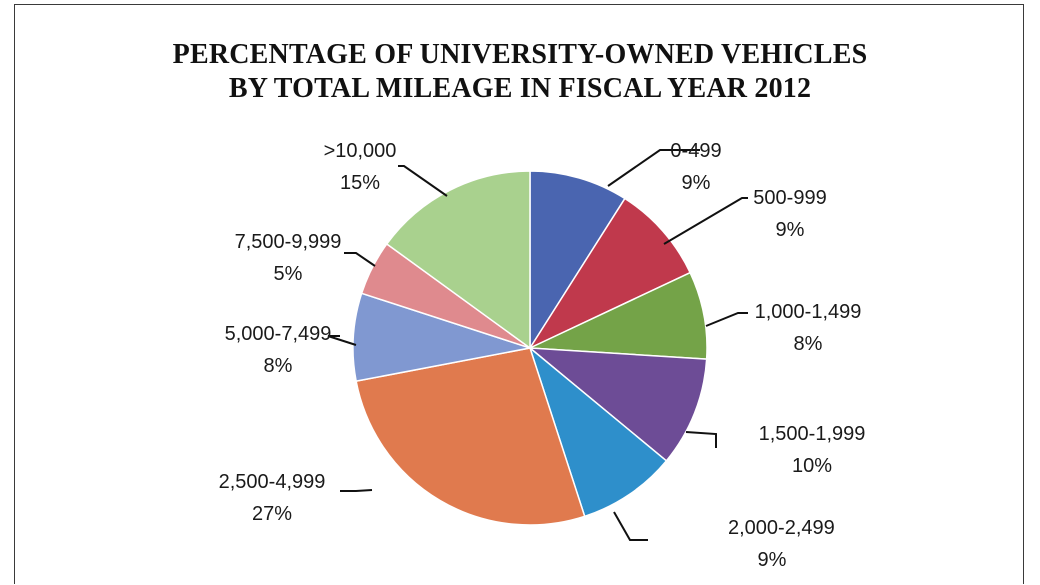 This screenshot has height=585, width=1040. What do you see at coordinates (808, 312) in the screenshot?
I see `slice-label-3: 1,000-1,499` at bounding box center [808, 312].